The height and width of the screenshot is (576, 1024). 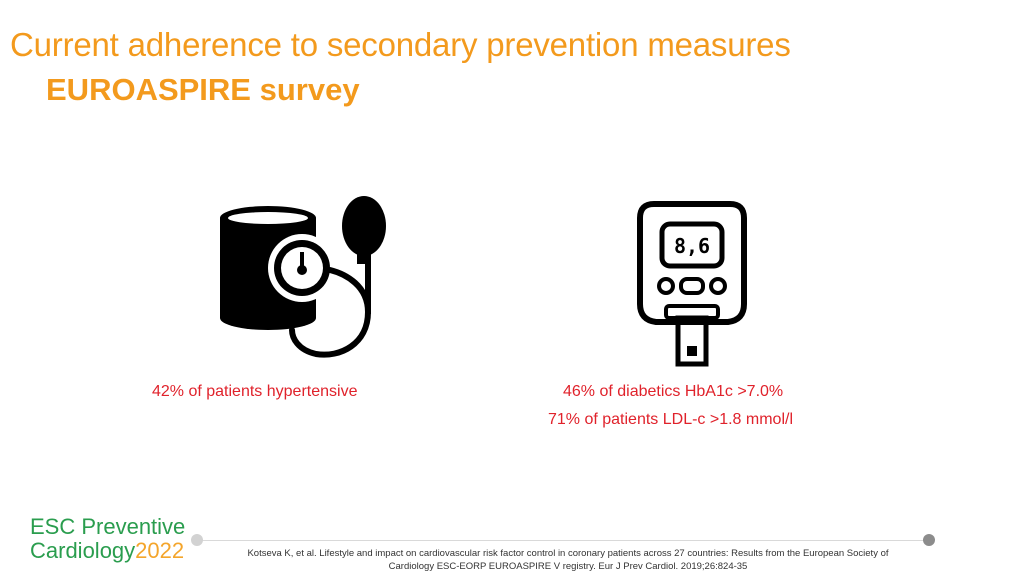 I want to click on stat-hba1c: 46% of diabetics HbA1c >7.0%, so click(x=673, y=391).